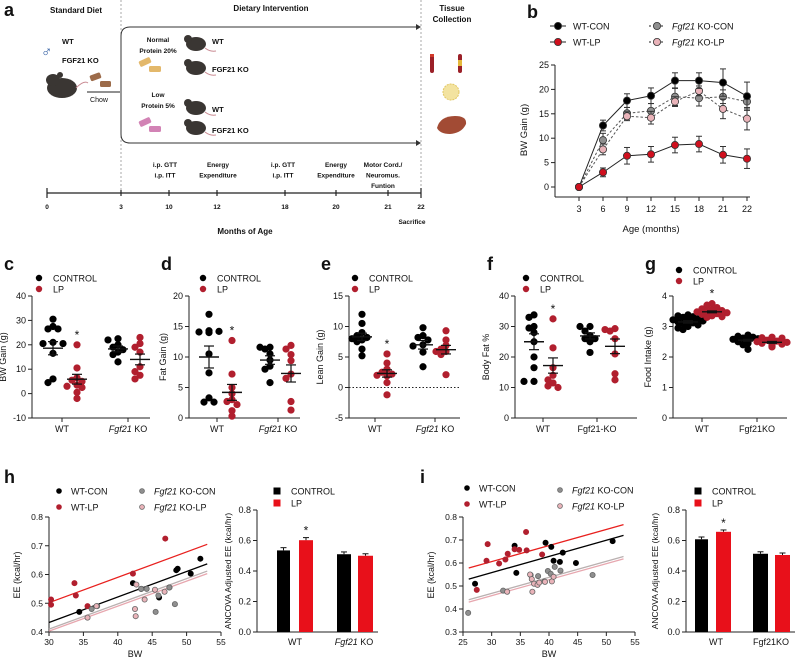 This screenshot has height=661, width=798. Describe the element at coordinates (490, 264) in the screenshot. I see `panel-letter-f: f` at that location.